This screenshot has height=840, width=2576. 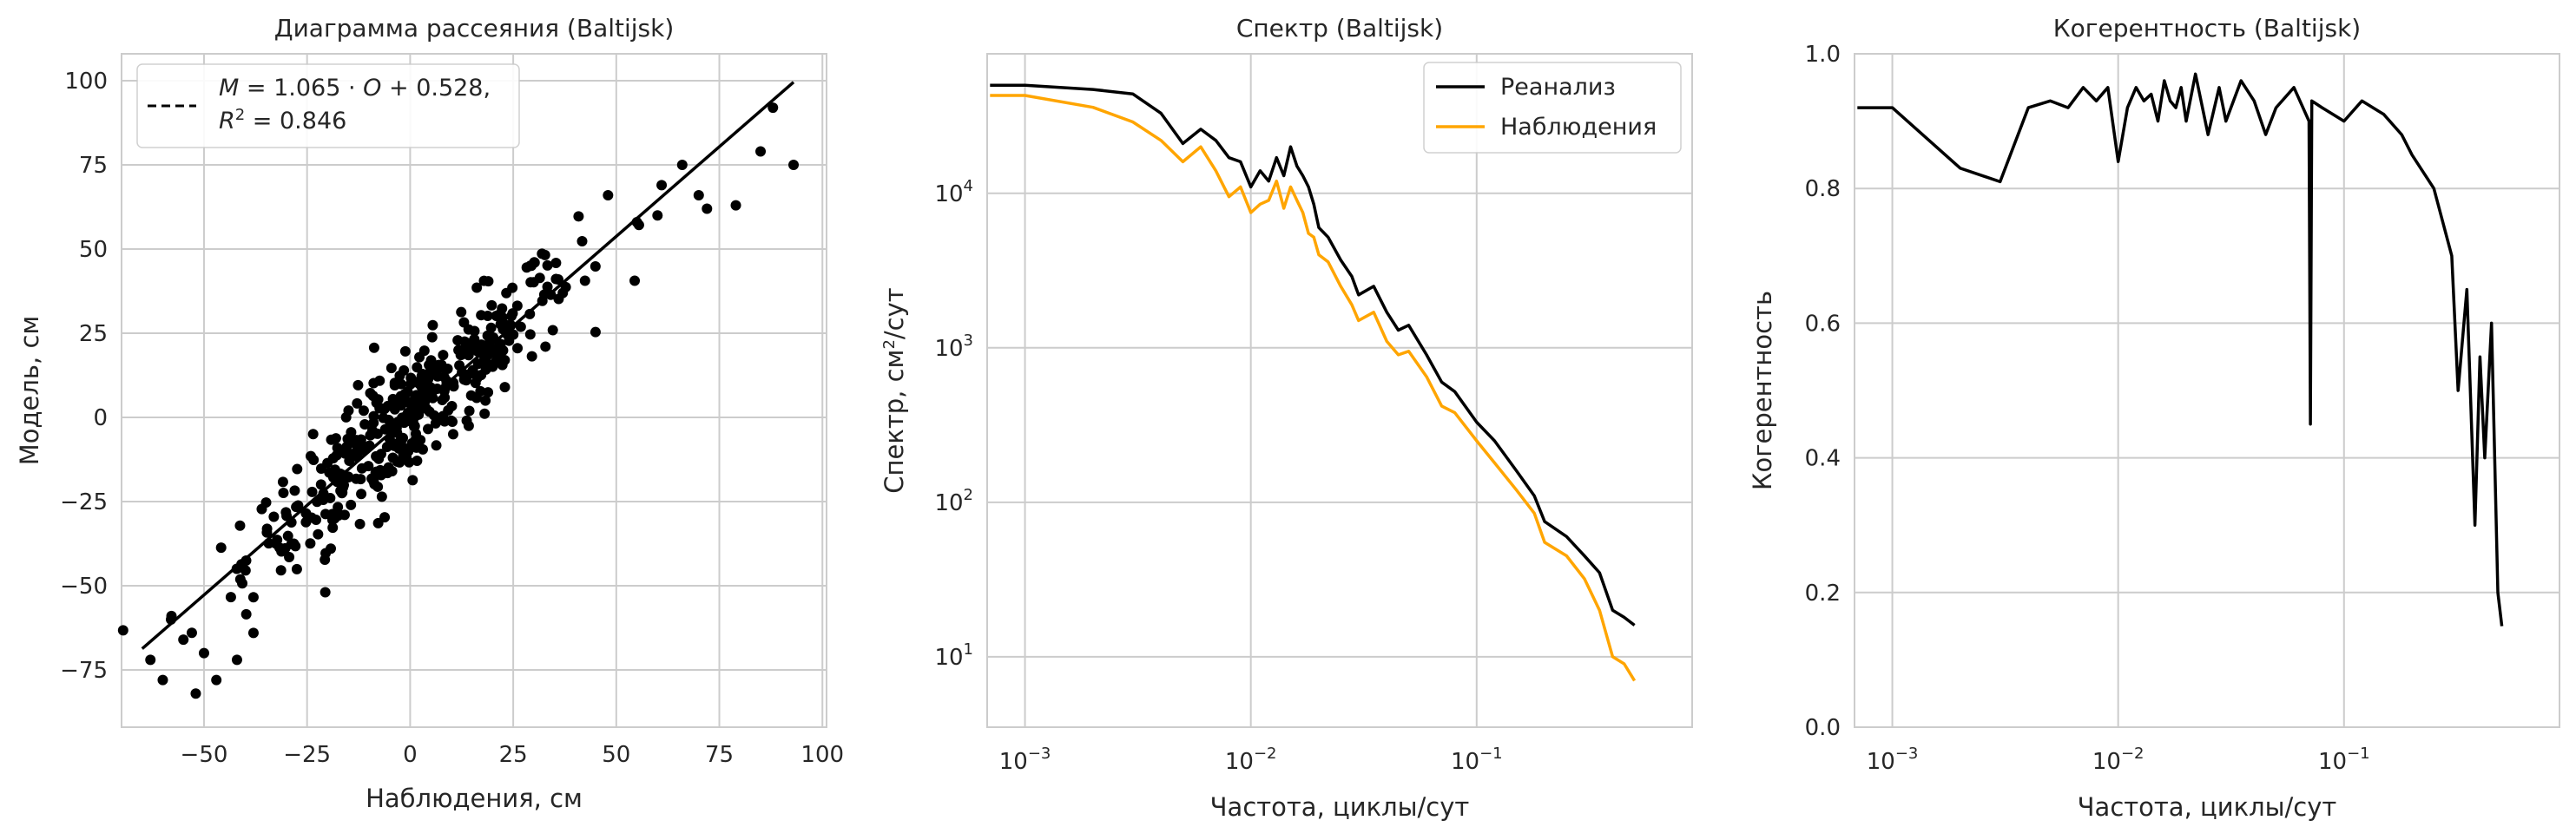 What do you see at coordinates (889, 344) in the screenshot?
I see `spectrum-y-label-exp: 2` at bounding box center [889, 344].